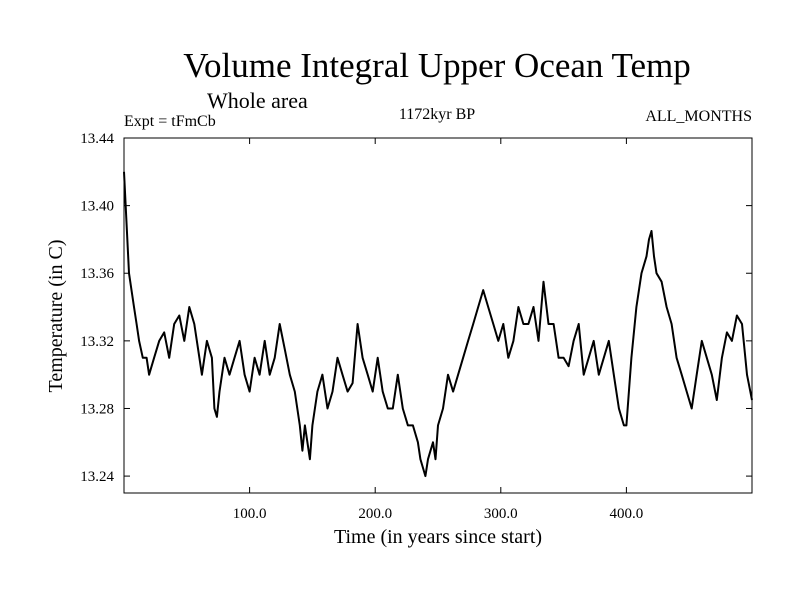 This screenshot has width=800, height=600. Describe the element at coordinates (97, 409) in the screenshot. I see `y-tick-label: 13.28` at that location.